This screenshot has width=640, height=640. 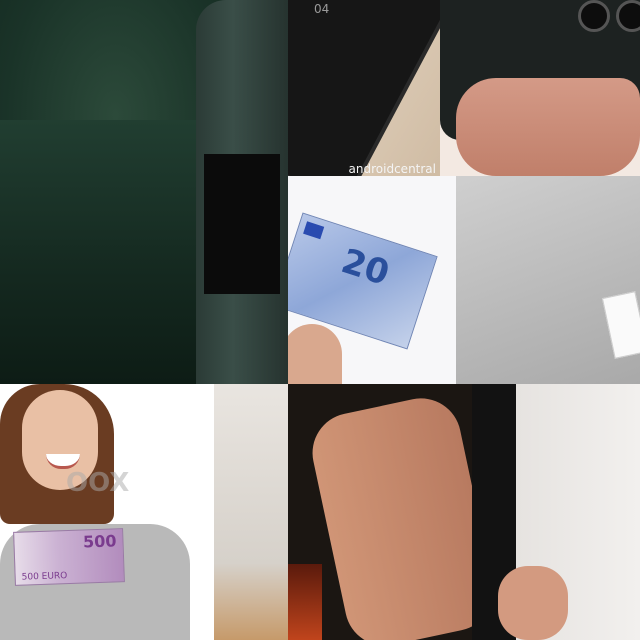 I want to click on phone-screen-text: 04, so click(x=322, y=9).